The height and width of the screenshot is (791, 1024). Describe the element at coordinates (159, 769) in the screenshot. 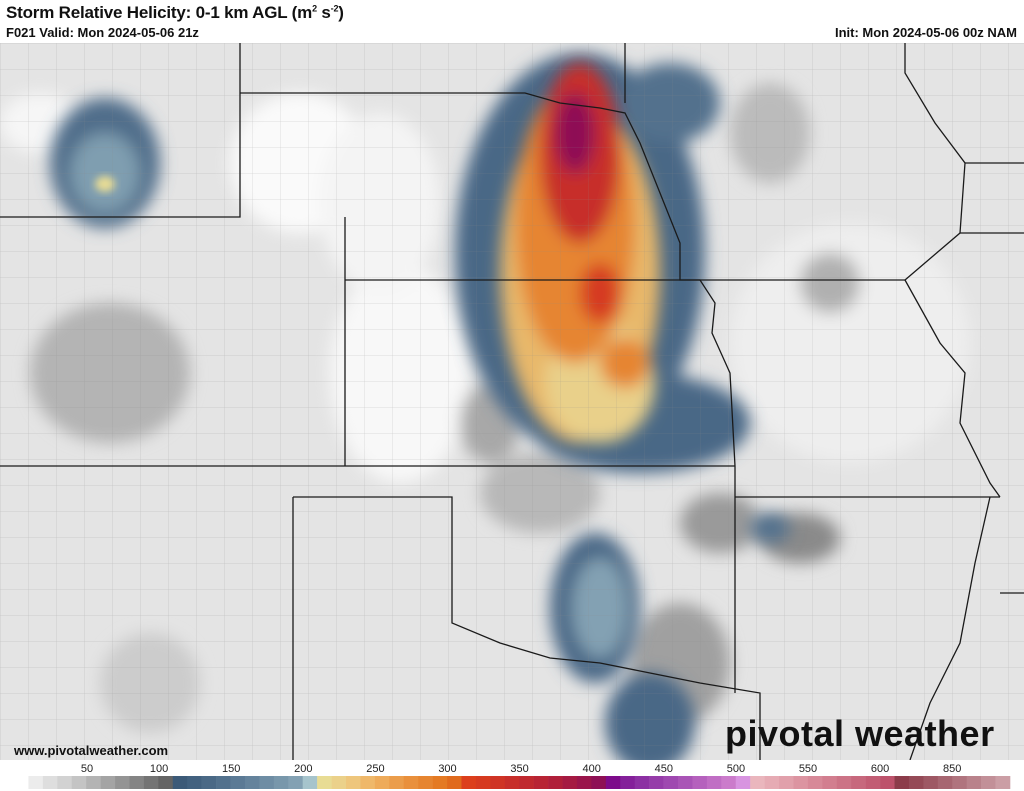

I see `colorbar-label: 100` at that location.